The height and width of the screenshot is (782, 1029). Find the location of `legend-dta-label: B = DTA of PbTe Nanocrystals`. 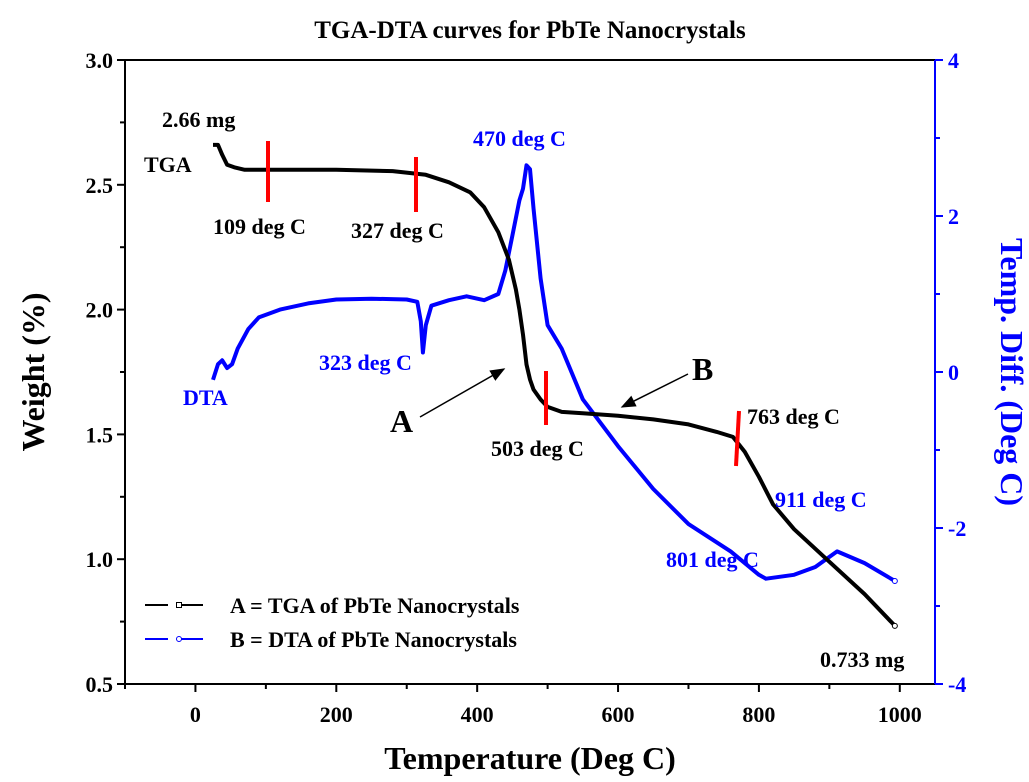

legend-dta-label: B = DTA of PbTe Nanocrystals is located at coordinates (373, 639).